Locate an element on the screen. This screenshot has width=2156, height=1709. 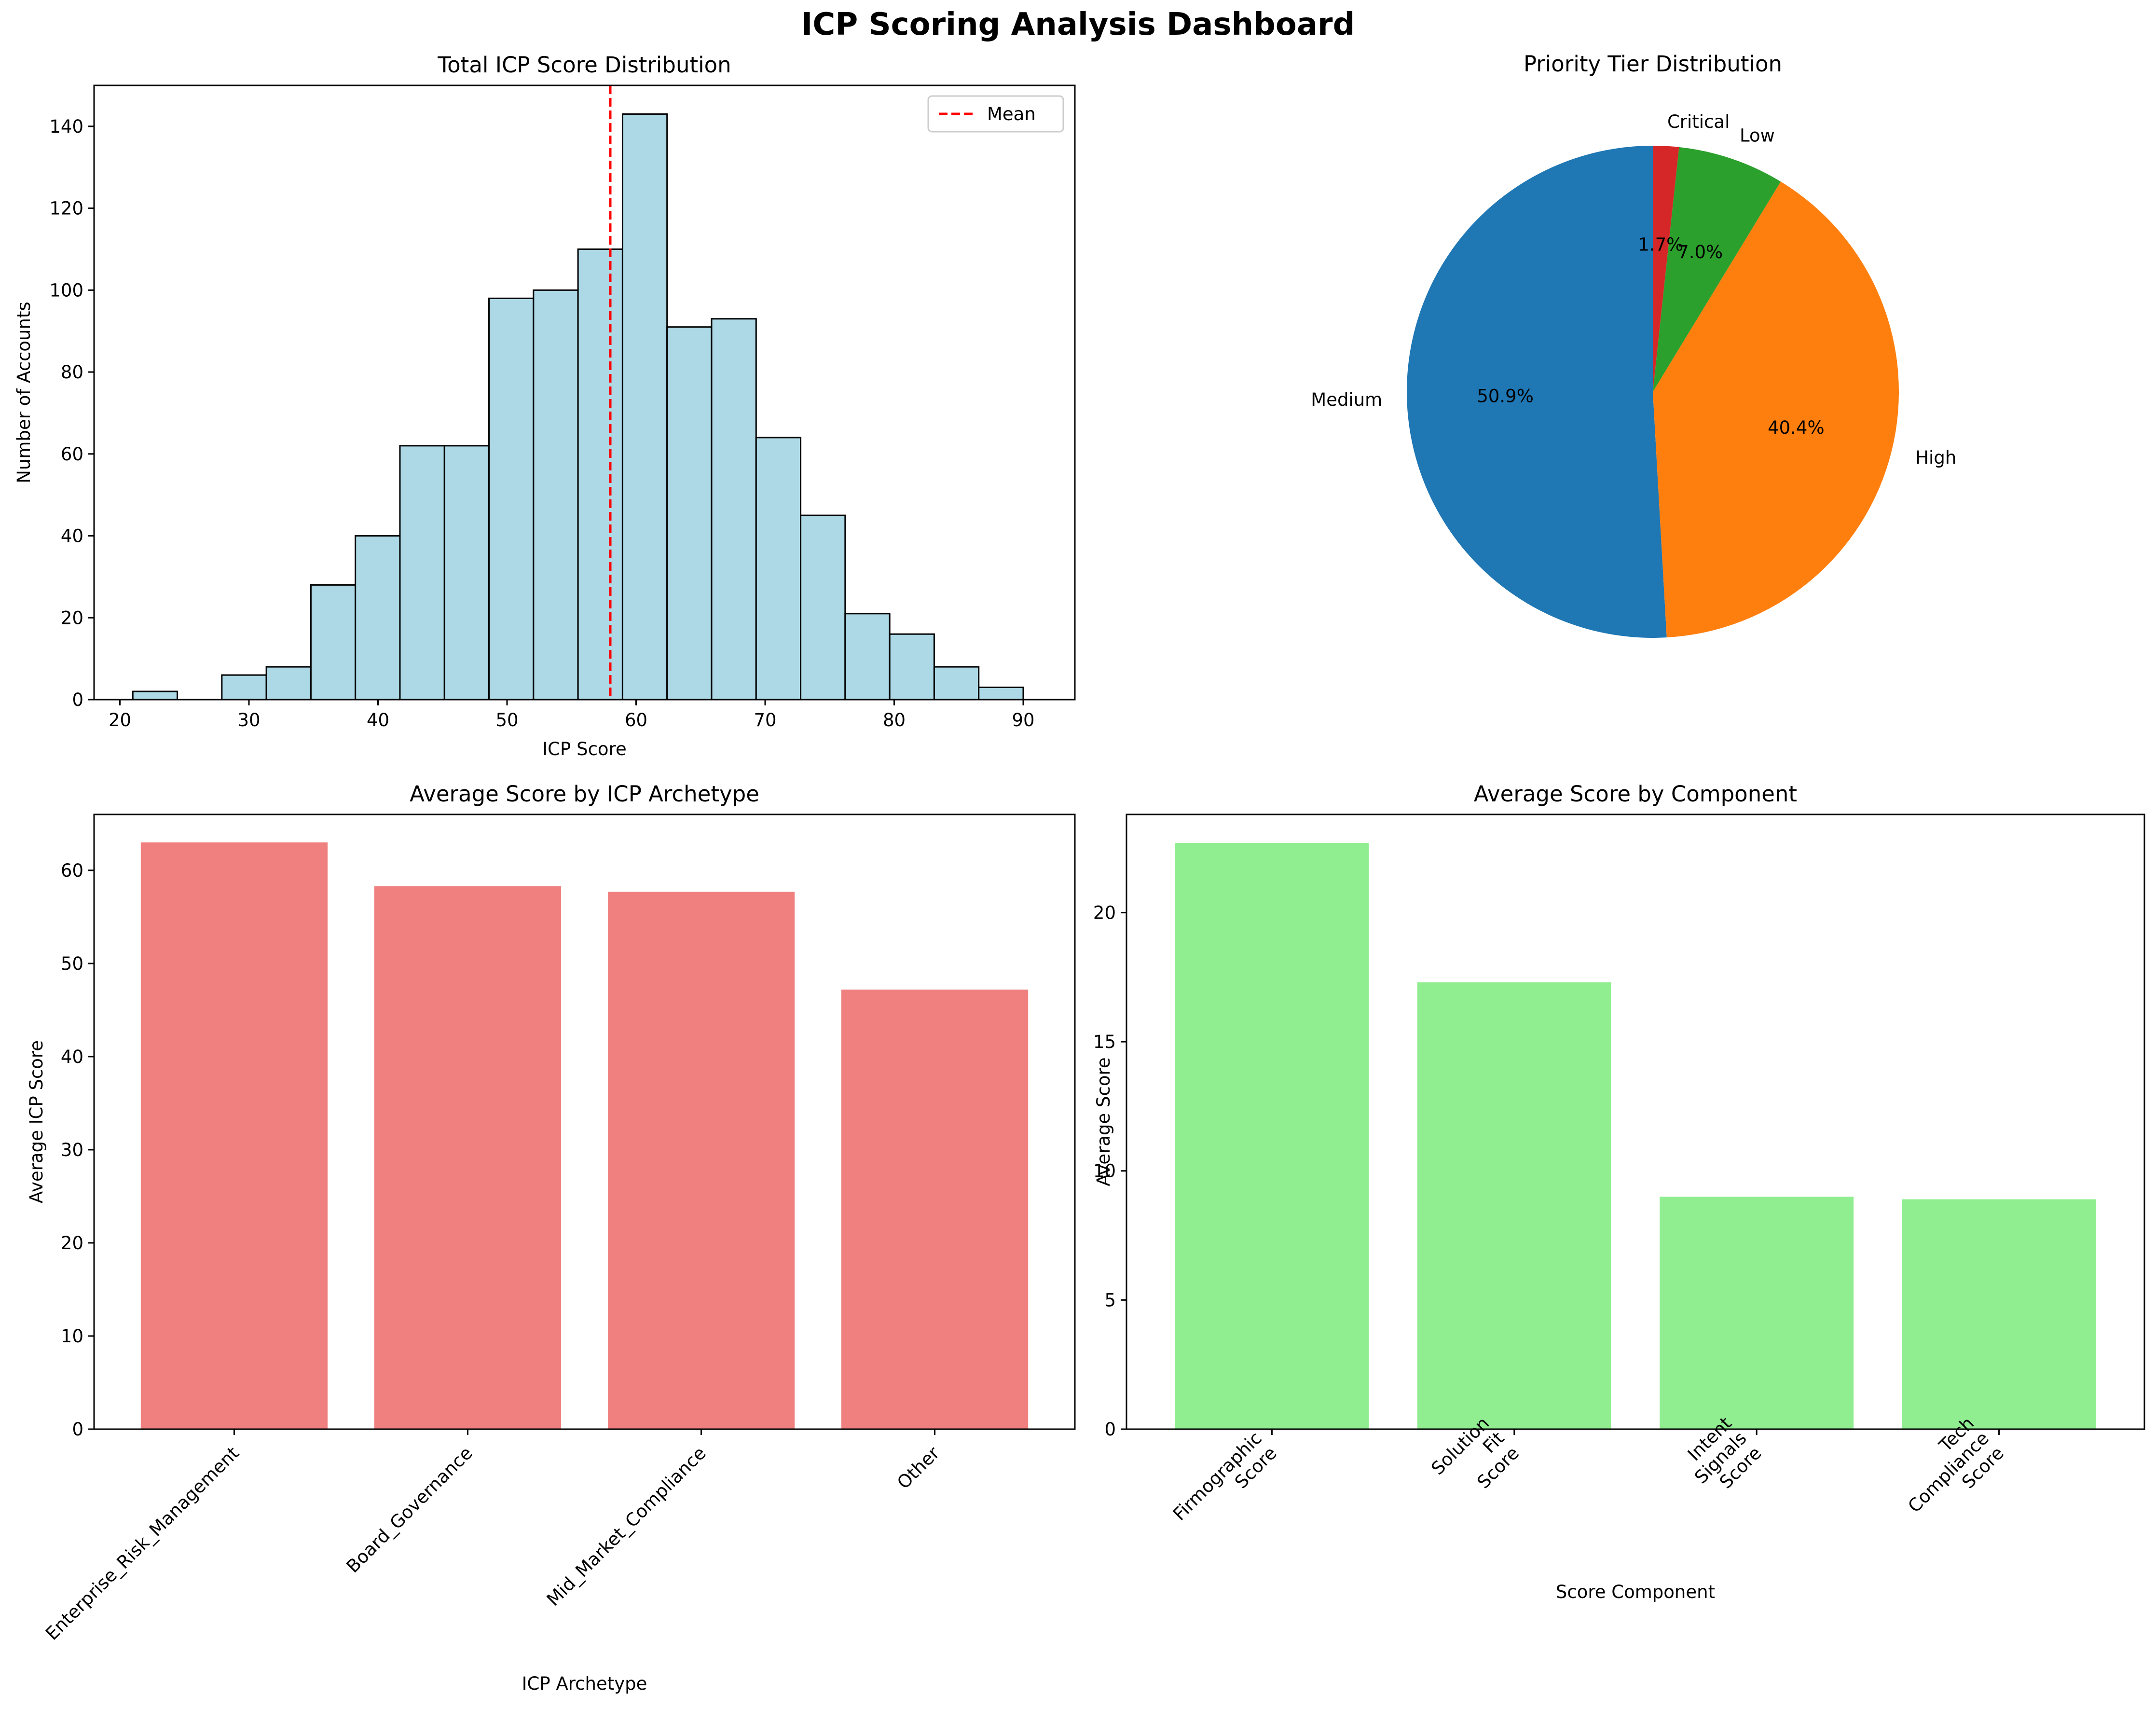
x-tick-label: 40 is located at coordinates (378, 720).